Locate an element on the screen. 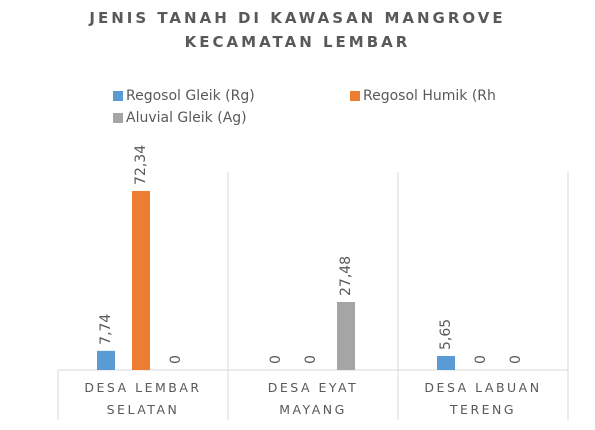 Image resolution: width=595 pixels, height=430 pixels. x-tick-label: DESA EYAT MAYANG is located at coordinates (313, 398).